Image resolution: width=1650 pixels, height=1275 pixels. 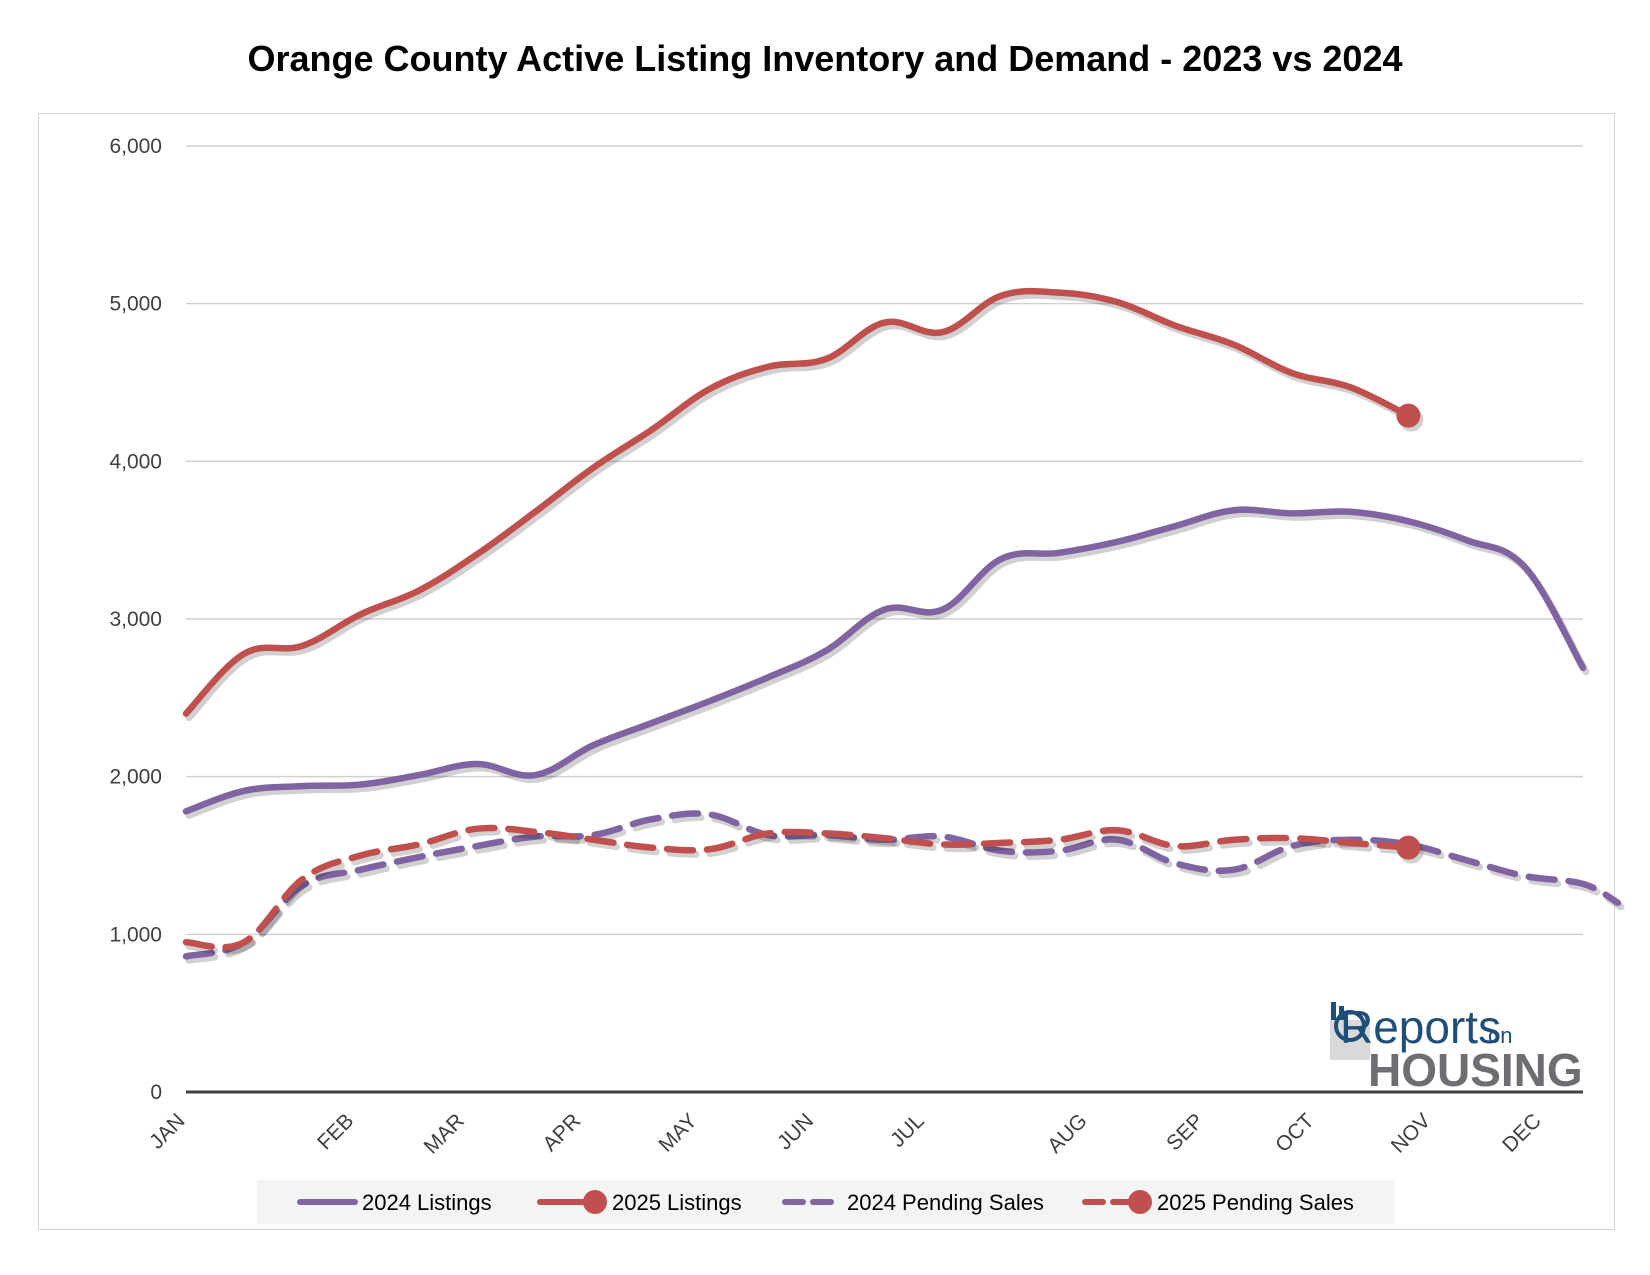 I want to click on 2025-pending-sales-end-marker, so click(x=1408, y=847).